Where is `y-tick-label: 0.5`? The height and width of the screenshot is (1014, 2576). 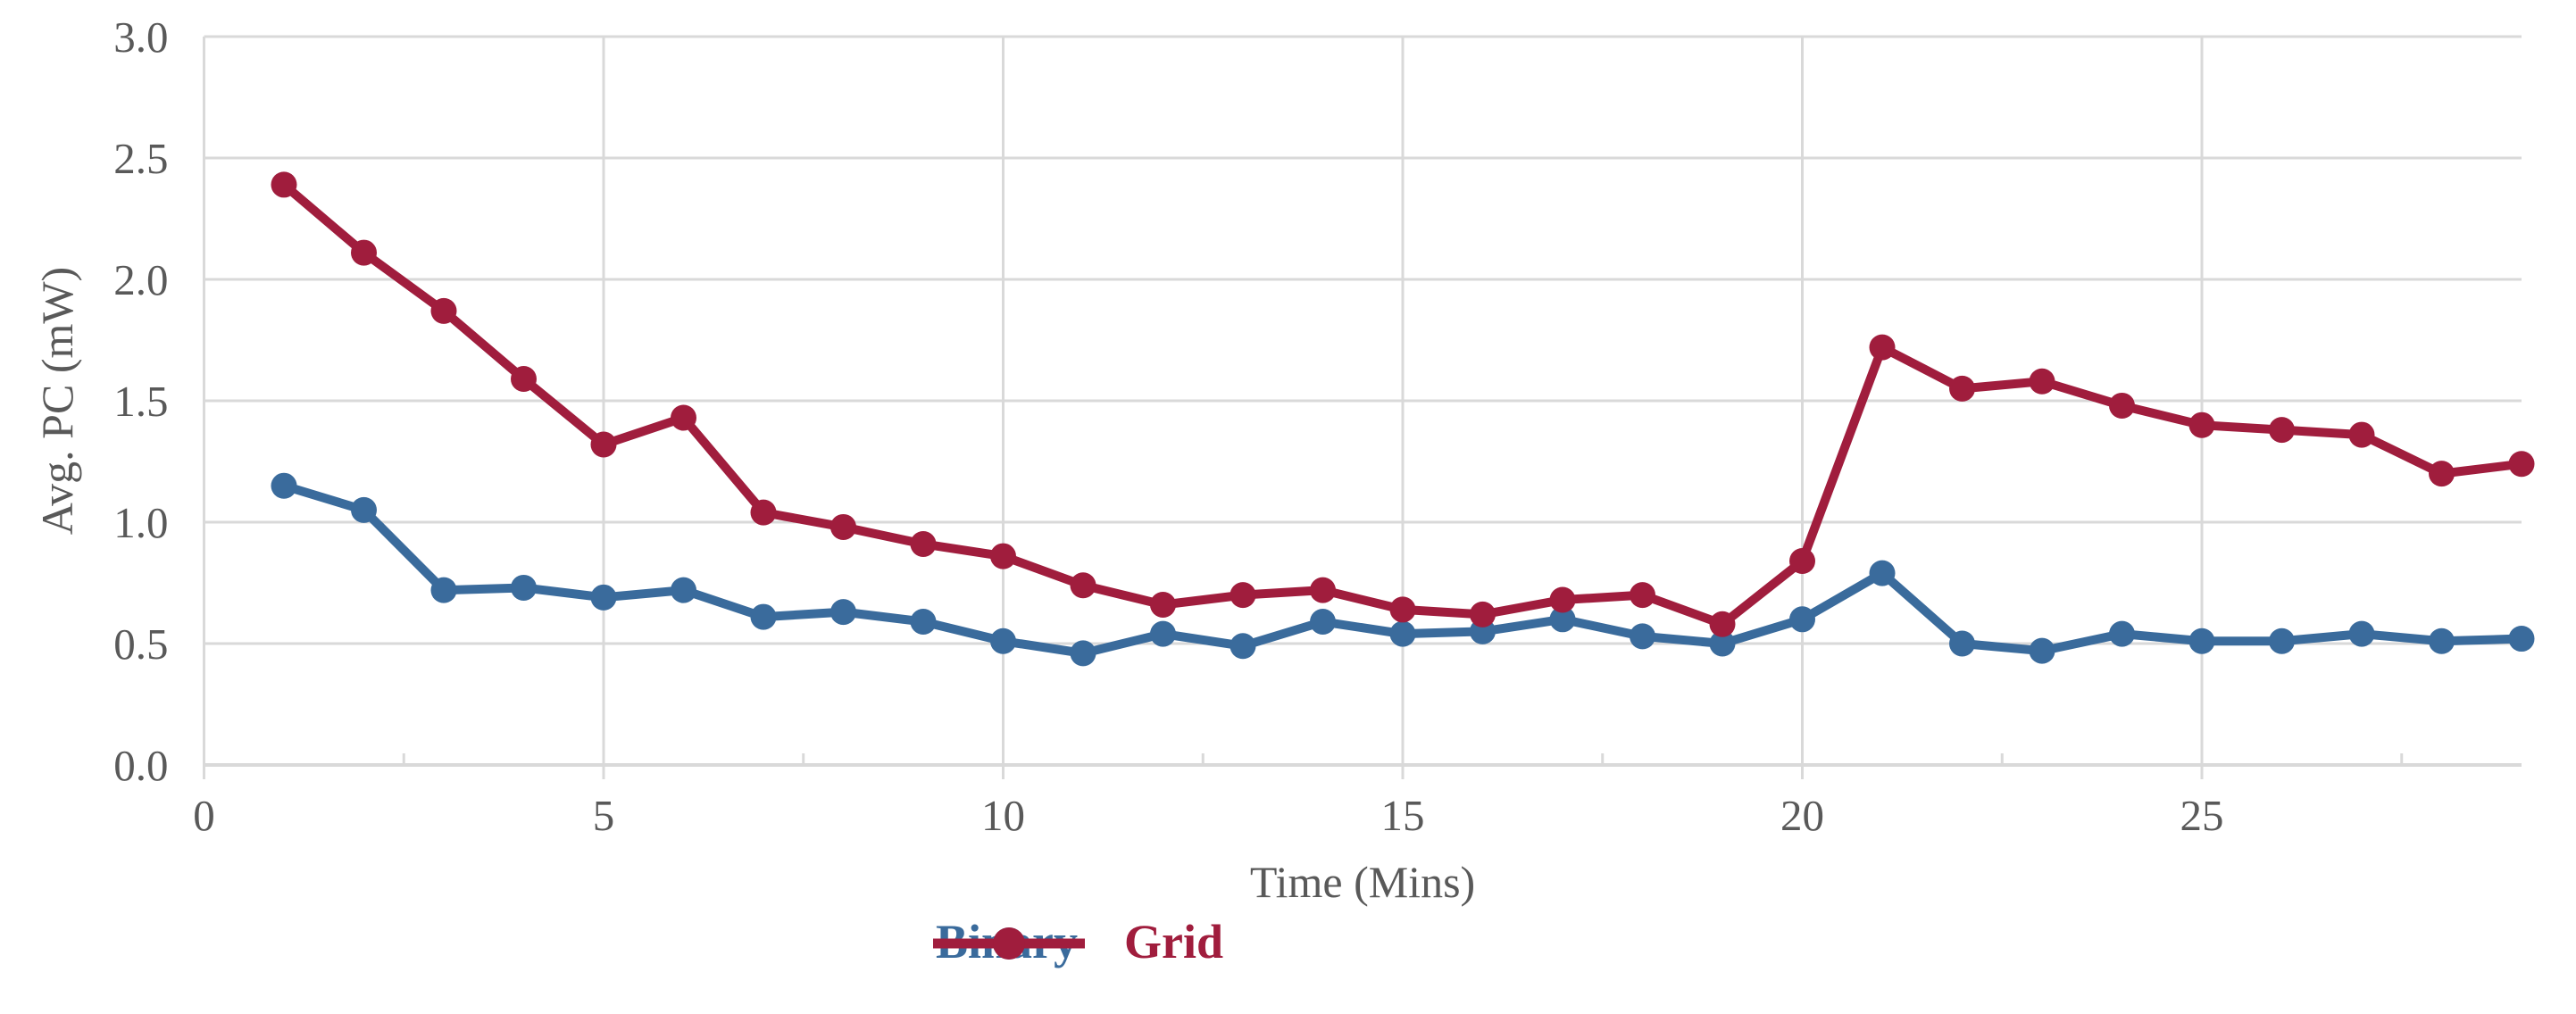 y-tick-label: 0.5 is located at coordinates (140, 644).